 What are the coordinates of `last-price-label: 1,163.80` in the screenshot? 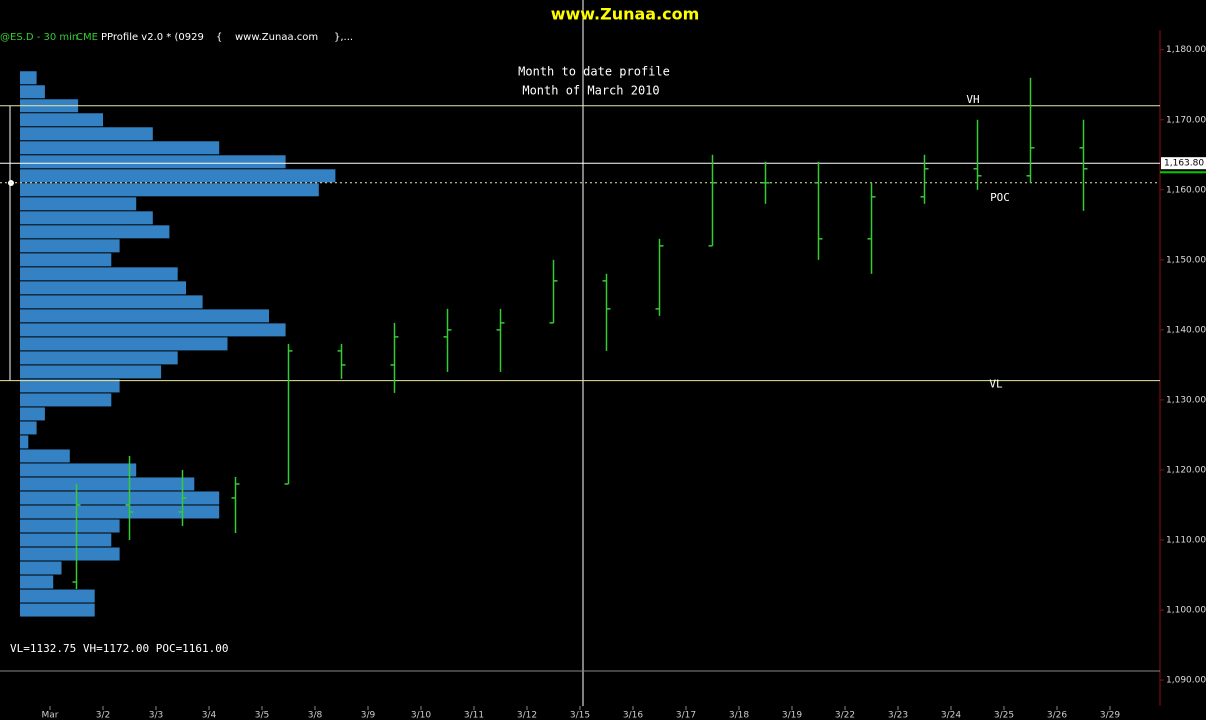 It's located at (1184, 164).